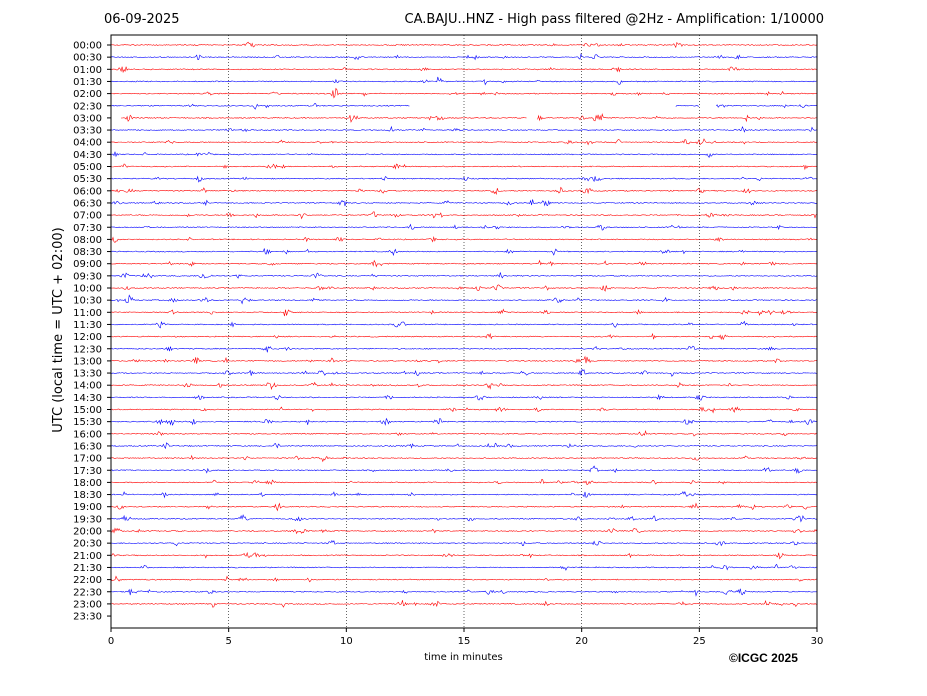  Describe the element at coordinates (142, 19) in the screenshot. I see `chart-date: 06-09-2025` at that location.